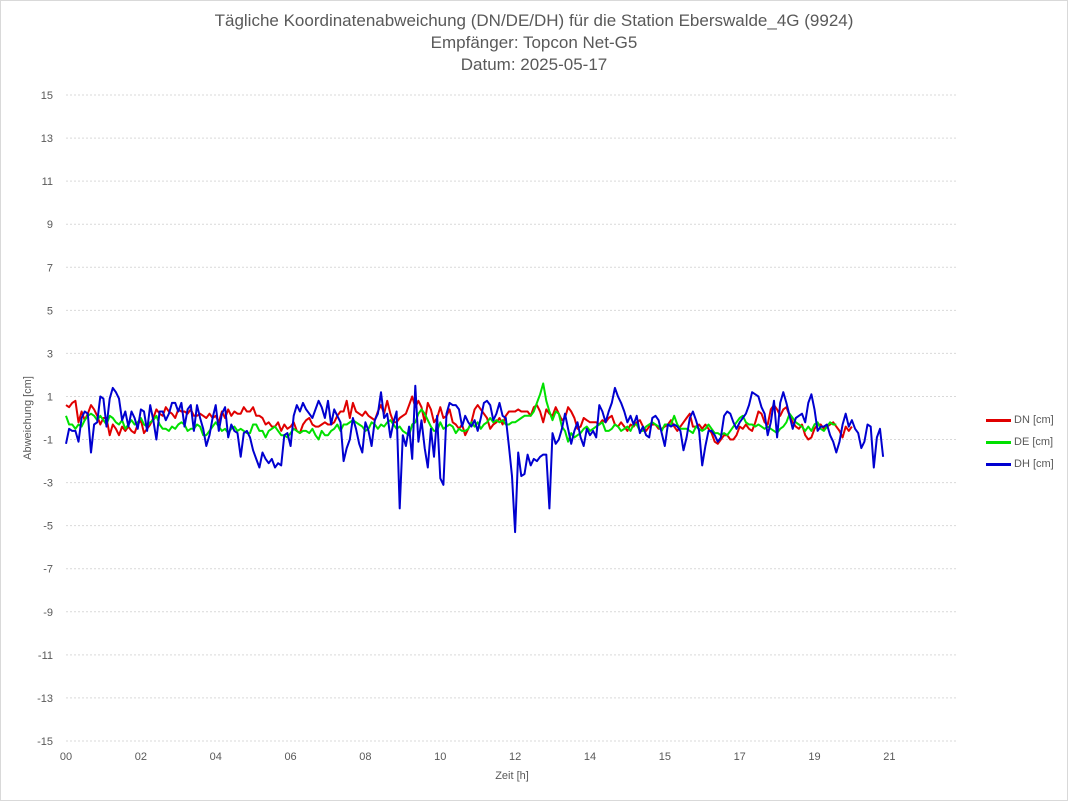 This screenshot has width=1068, height=801. What do you see at coordinates (45, 656) in the screenshot?
I see `y-tick-label: -11` at bounding box center [45, 656].